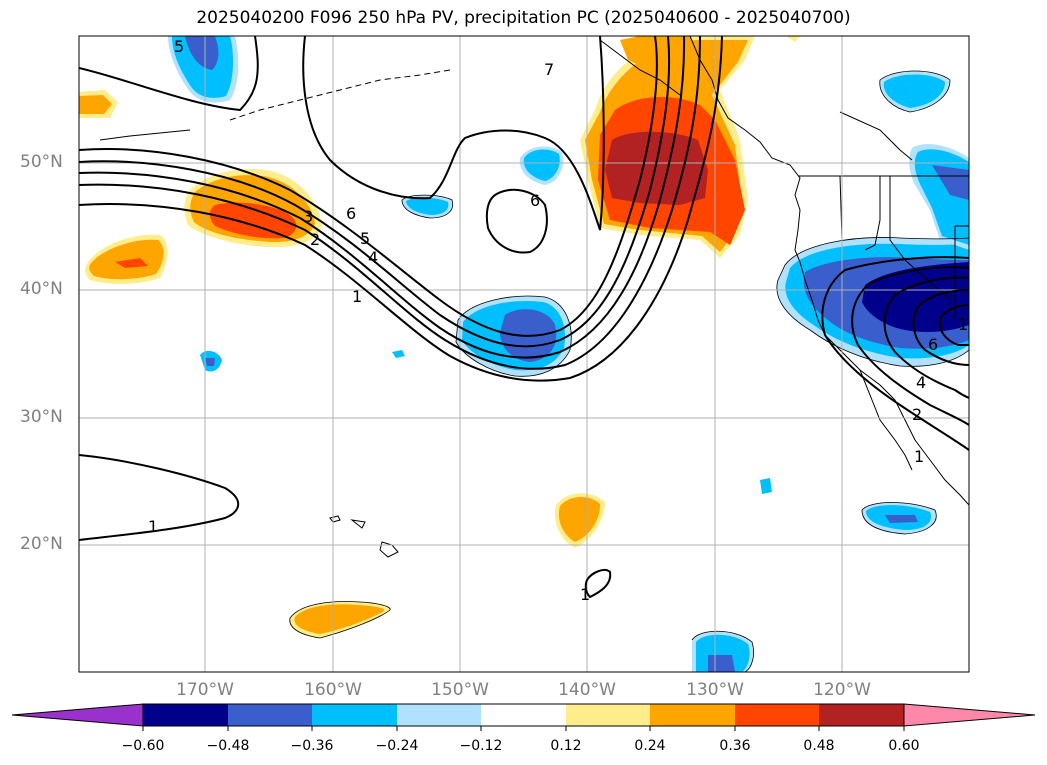 Image resolution: width=1047 pixels, height=765 pixels. Describe the element at coordinates (41, 544) in the screenshot. I see `lat-label: 20°N` at that location.